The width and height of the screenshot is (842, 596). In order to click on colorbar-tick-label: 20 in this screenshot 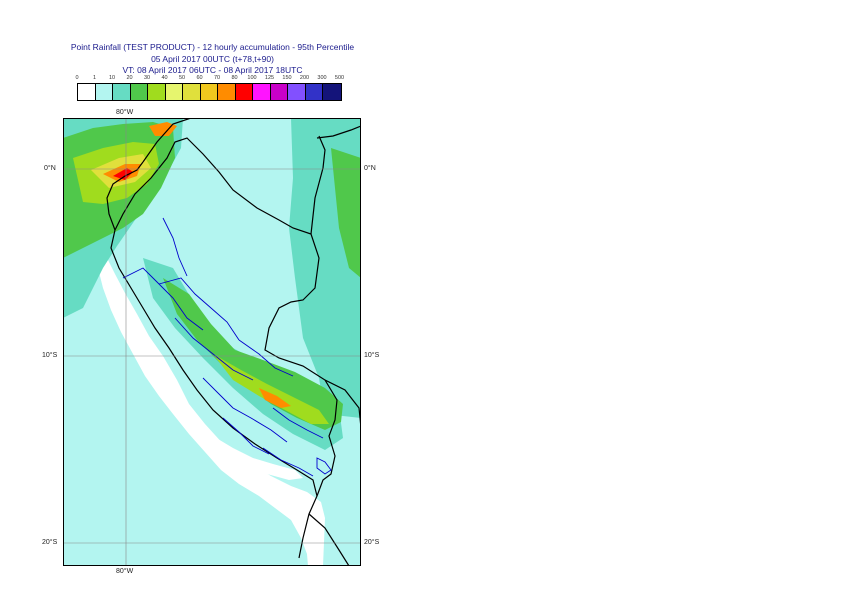, I will do `click(129, 78)`.